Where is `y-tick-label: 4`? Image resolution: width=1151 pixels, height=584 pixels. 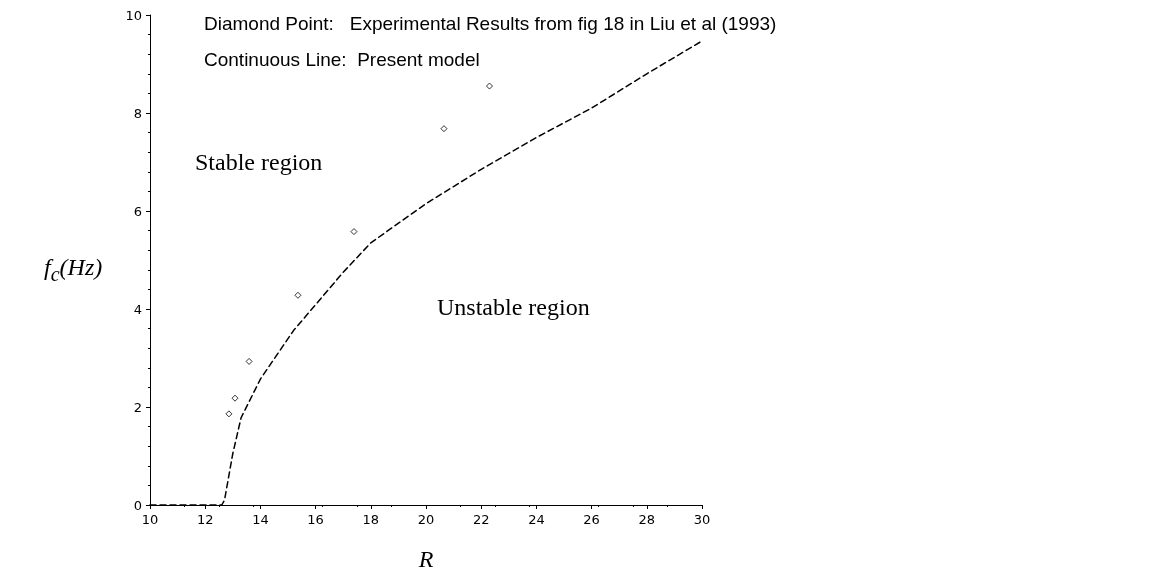 y-tick-label: 4 is located at coordinates (137, 309).